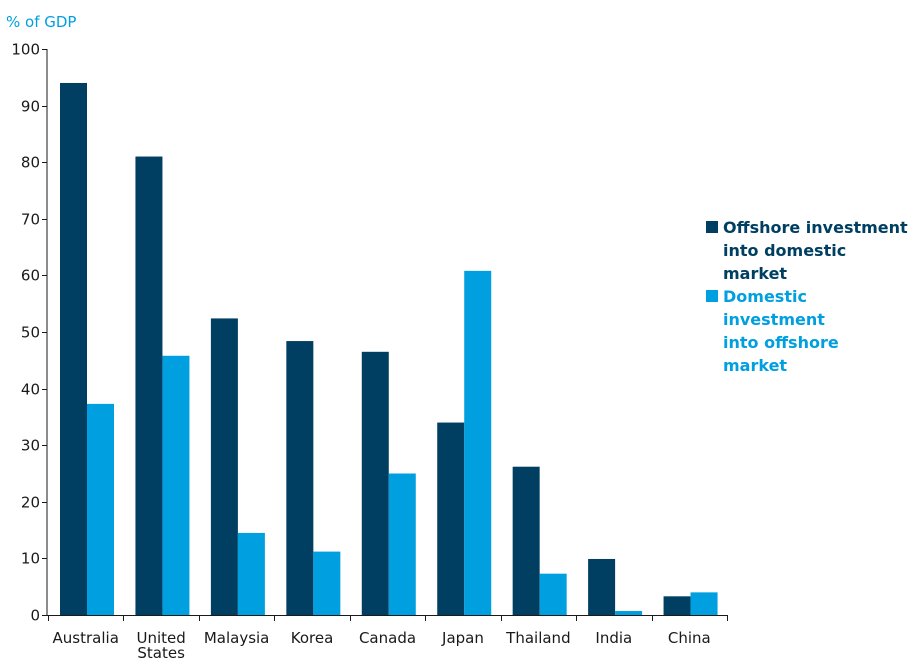 This screenshot has height=661, width=908. I want to click on bar-offshore-united-states, so click(149, 386).